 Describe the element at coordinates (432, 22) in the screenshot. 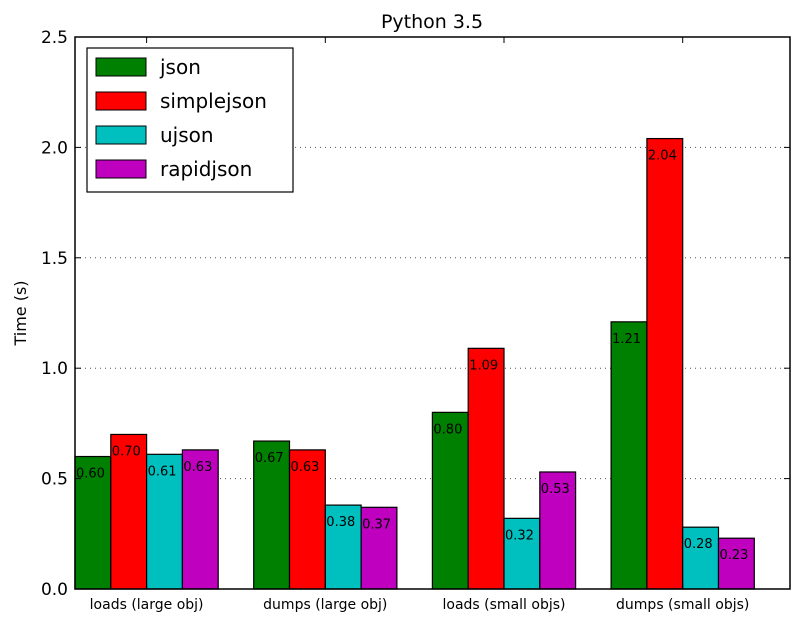

I see `chart-title: Python 3.5` at that location.